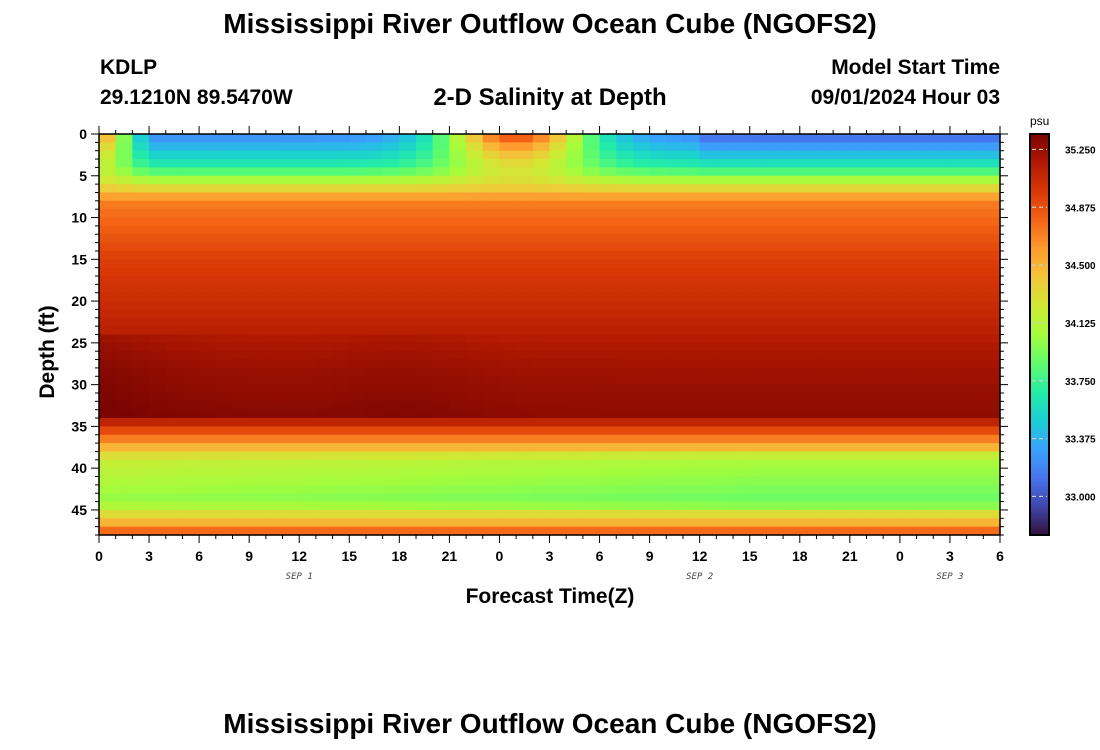  What do you see at coordinates (299, 556) in the screenshot?
I see `x-tick-label: 12` at bounding box center [299, 556].